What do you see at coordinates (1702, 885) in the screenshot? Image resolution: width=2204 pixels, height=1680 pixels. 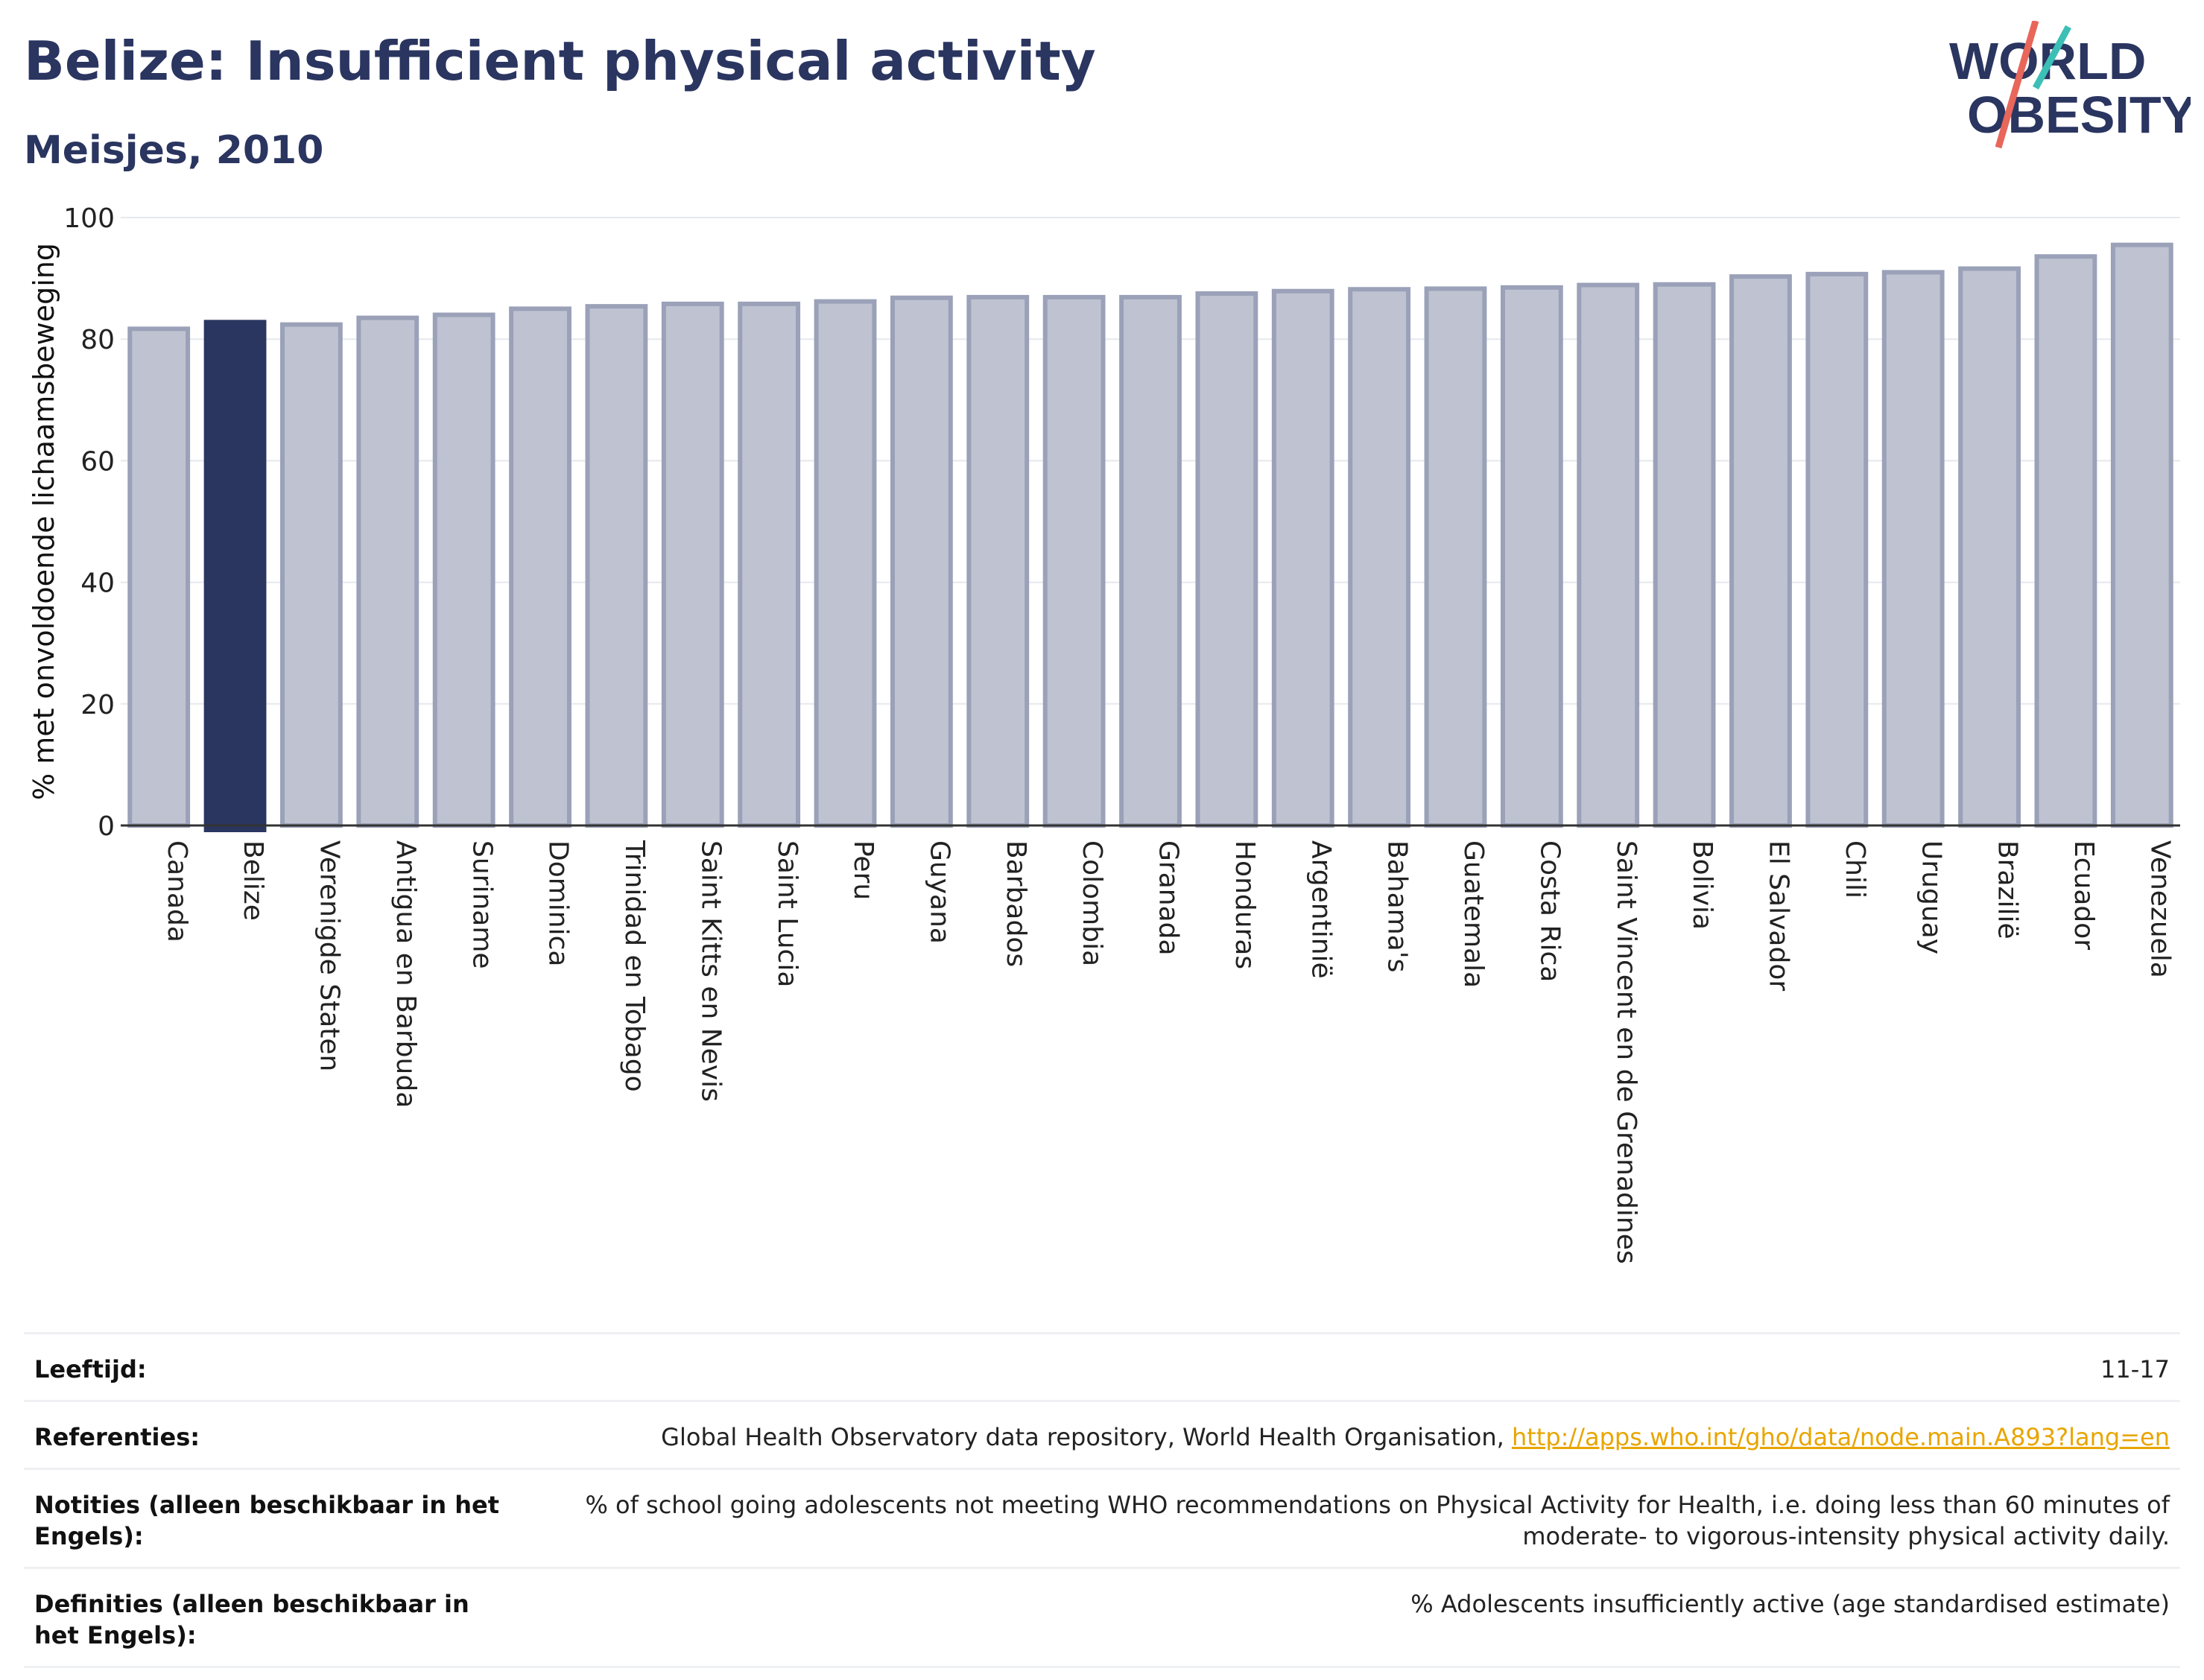 I see `x-tick-label: Bolivia` at bounding box center [1702, 885].